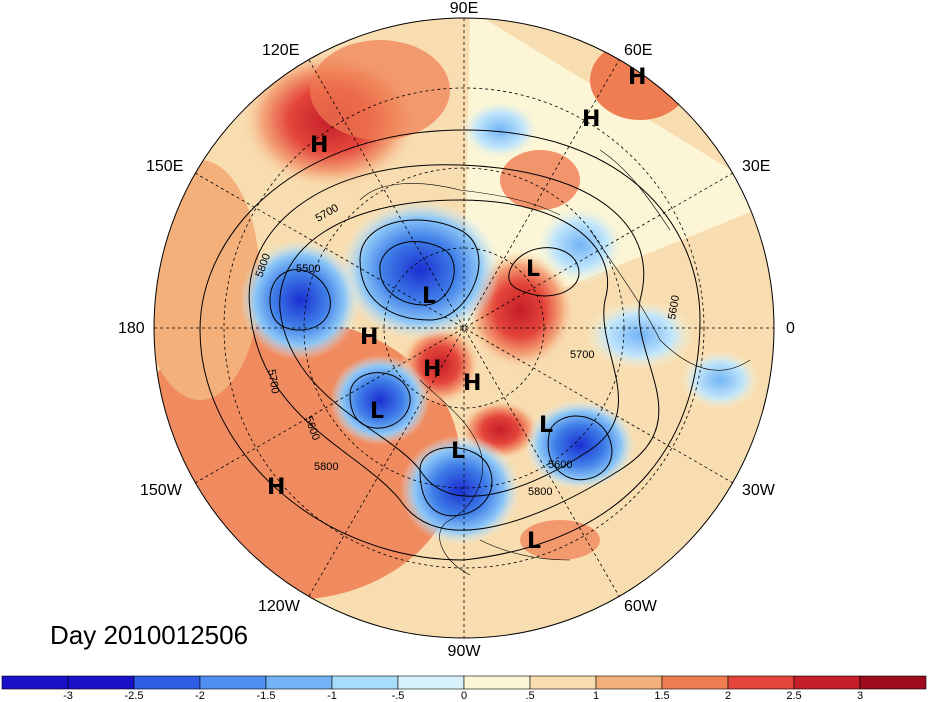 This screenshot has height=702, width=928. I want to click on colorbar-tick-label: -1, so click(332, 696).